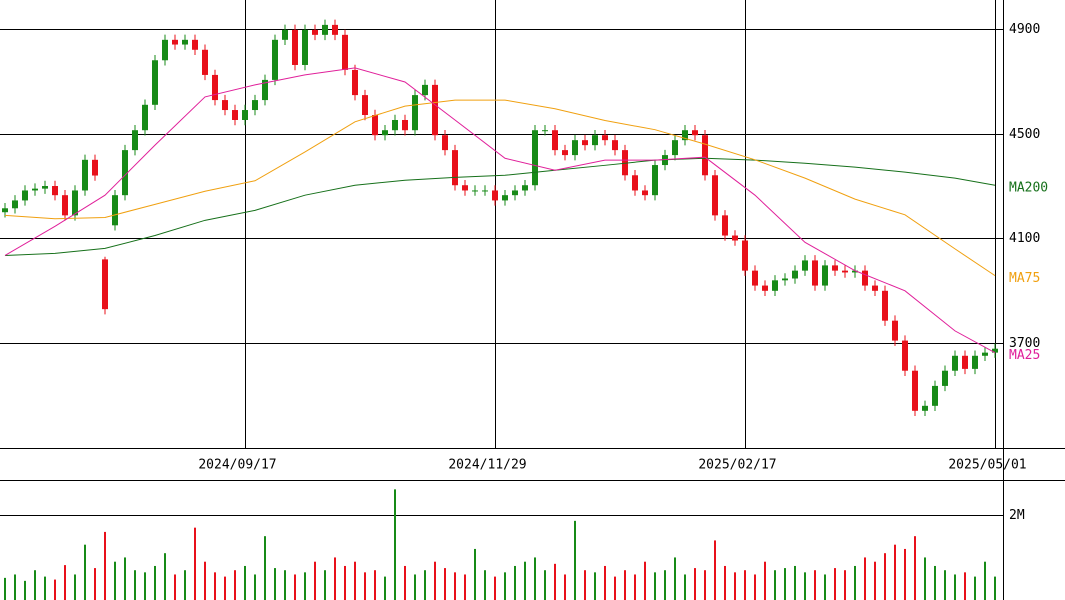  I want to click on x-tick-label: 2025/02/17, so click(737, 465).